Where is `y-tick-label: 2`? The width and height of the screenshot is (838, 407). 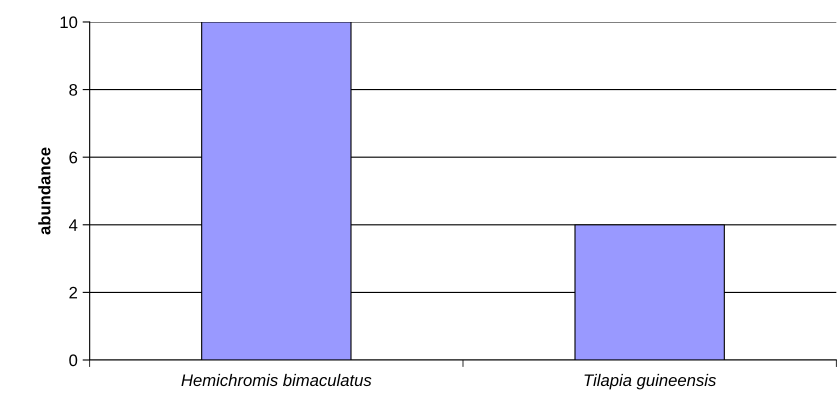 y-tick-label: 2 is located at coordinates (73, 292).